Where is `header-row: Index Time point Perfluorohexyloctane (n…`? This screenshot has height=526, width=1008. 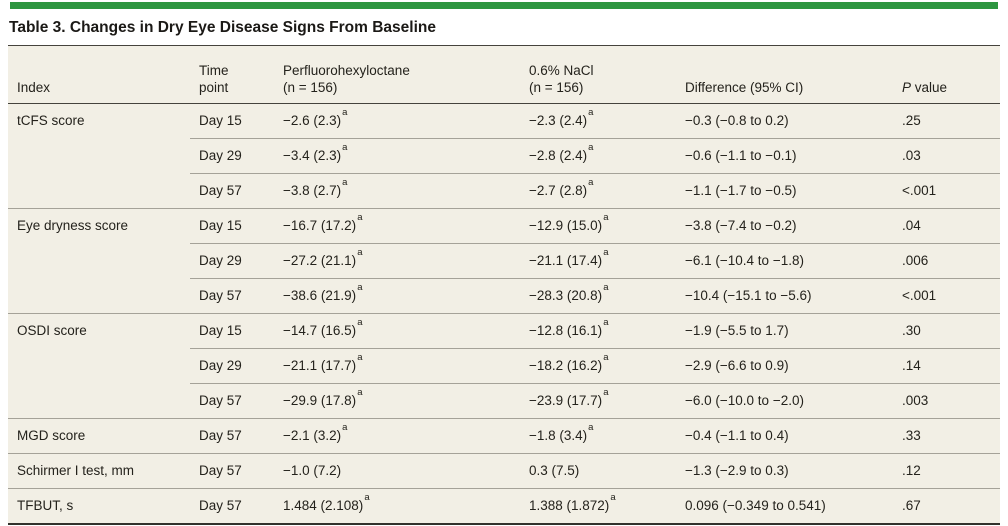
header-row: Index Time point Perfluorohexyloctane (n… is located at coordinates (504, 74).